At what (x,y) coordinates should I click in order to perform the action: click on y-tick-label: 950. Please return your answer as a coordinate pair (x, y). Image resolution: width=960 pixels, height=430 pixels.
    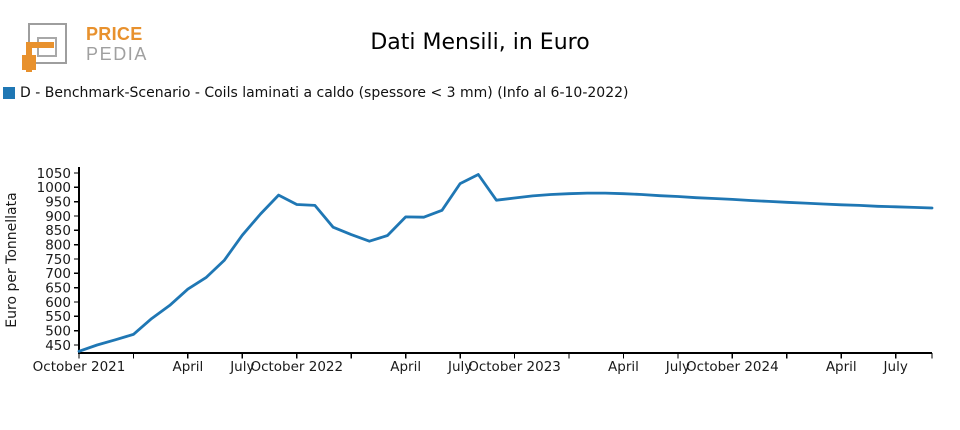
    Looking at the image, I should click on (58, 202).